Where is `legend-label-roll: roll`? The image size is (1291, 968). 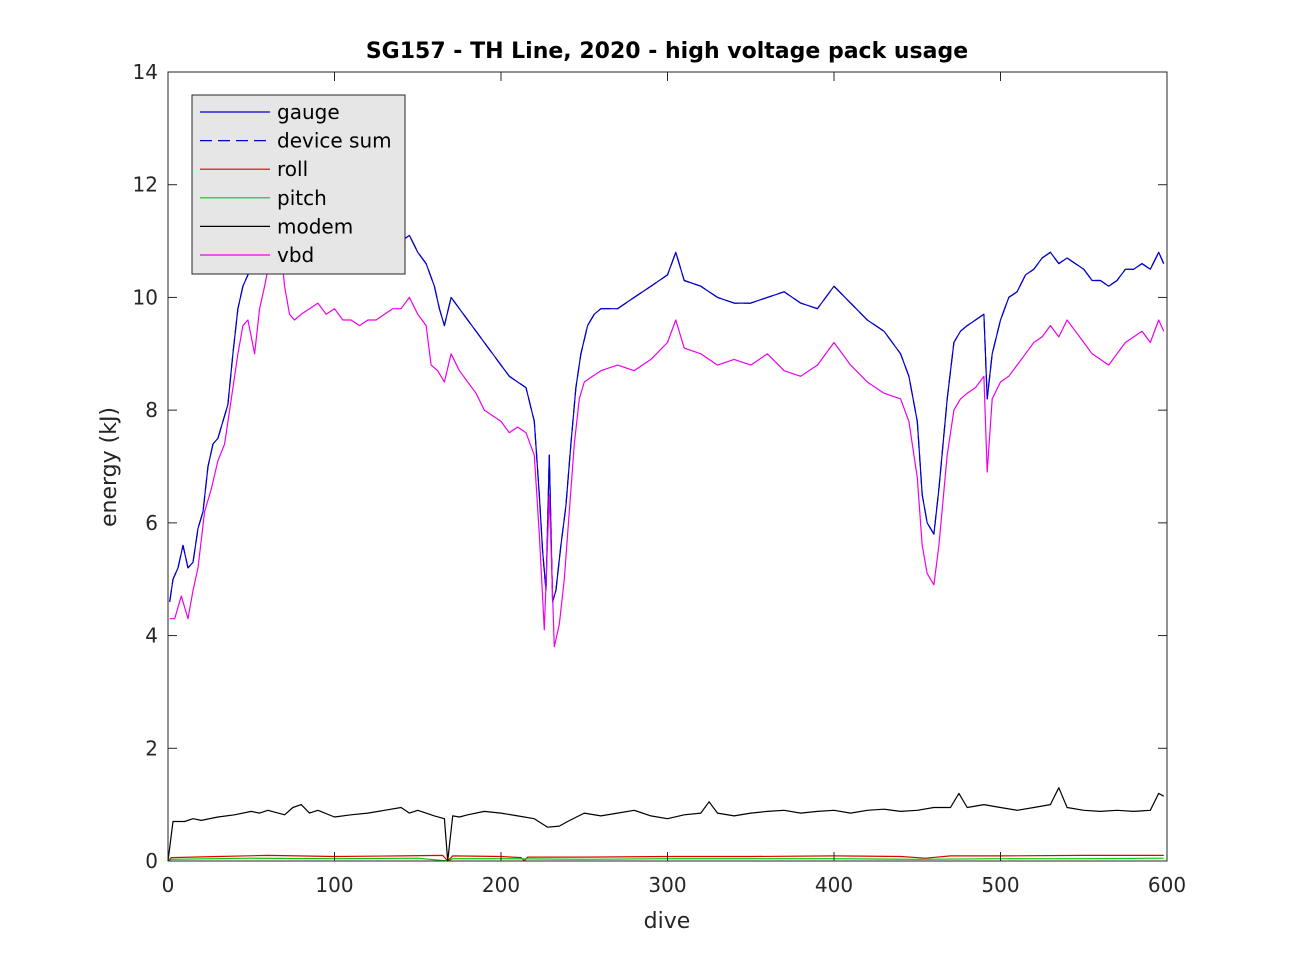 legend-label-roll: roll is located at coordinates (292, 169).